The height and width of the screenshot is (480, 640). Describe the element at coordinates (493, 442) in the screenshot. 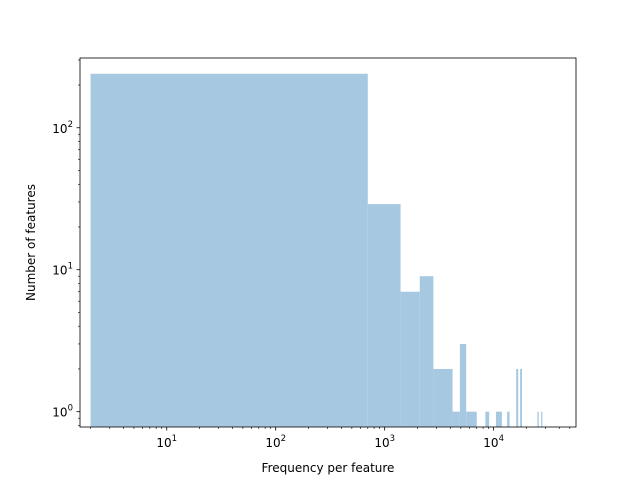

I see `x-tick-label: 10⁴` at that location.